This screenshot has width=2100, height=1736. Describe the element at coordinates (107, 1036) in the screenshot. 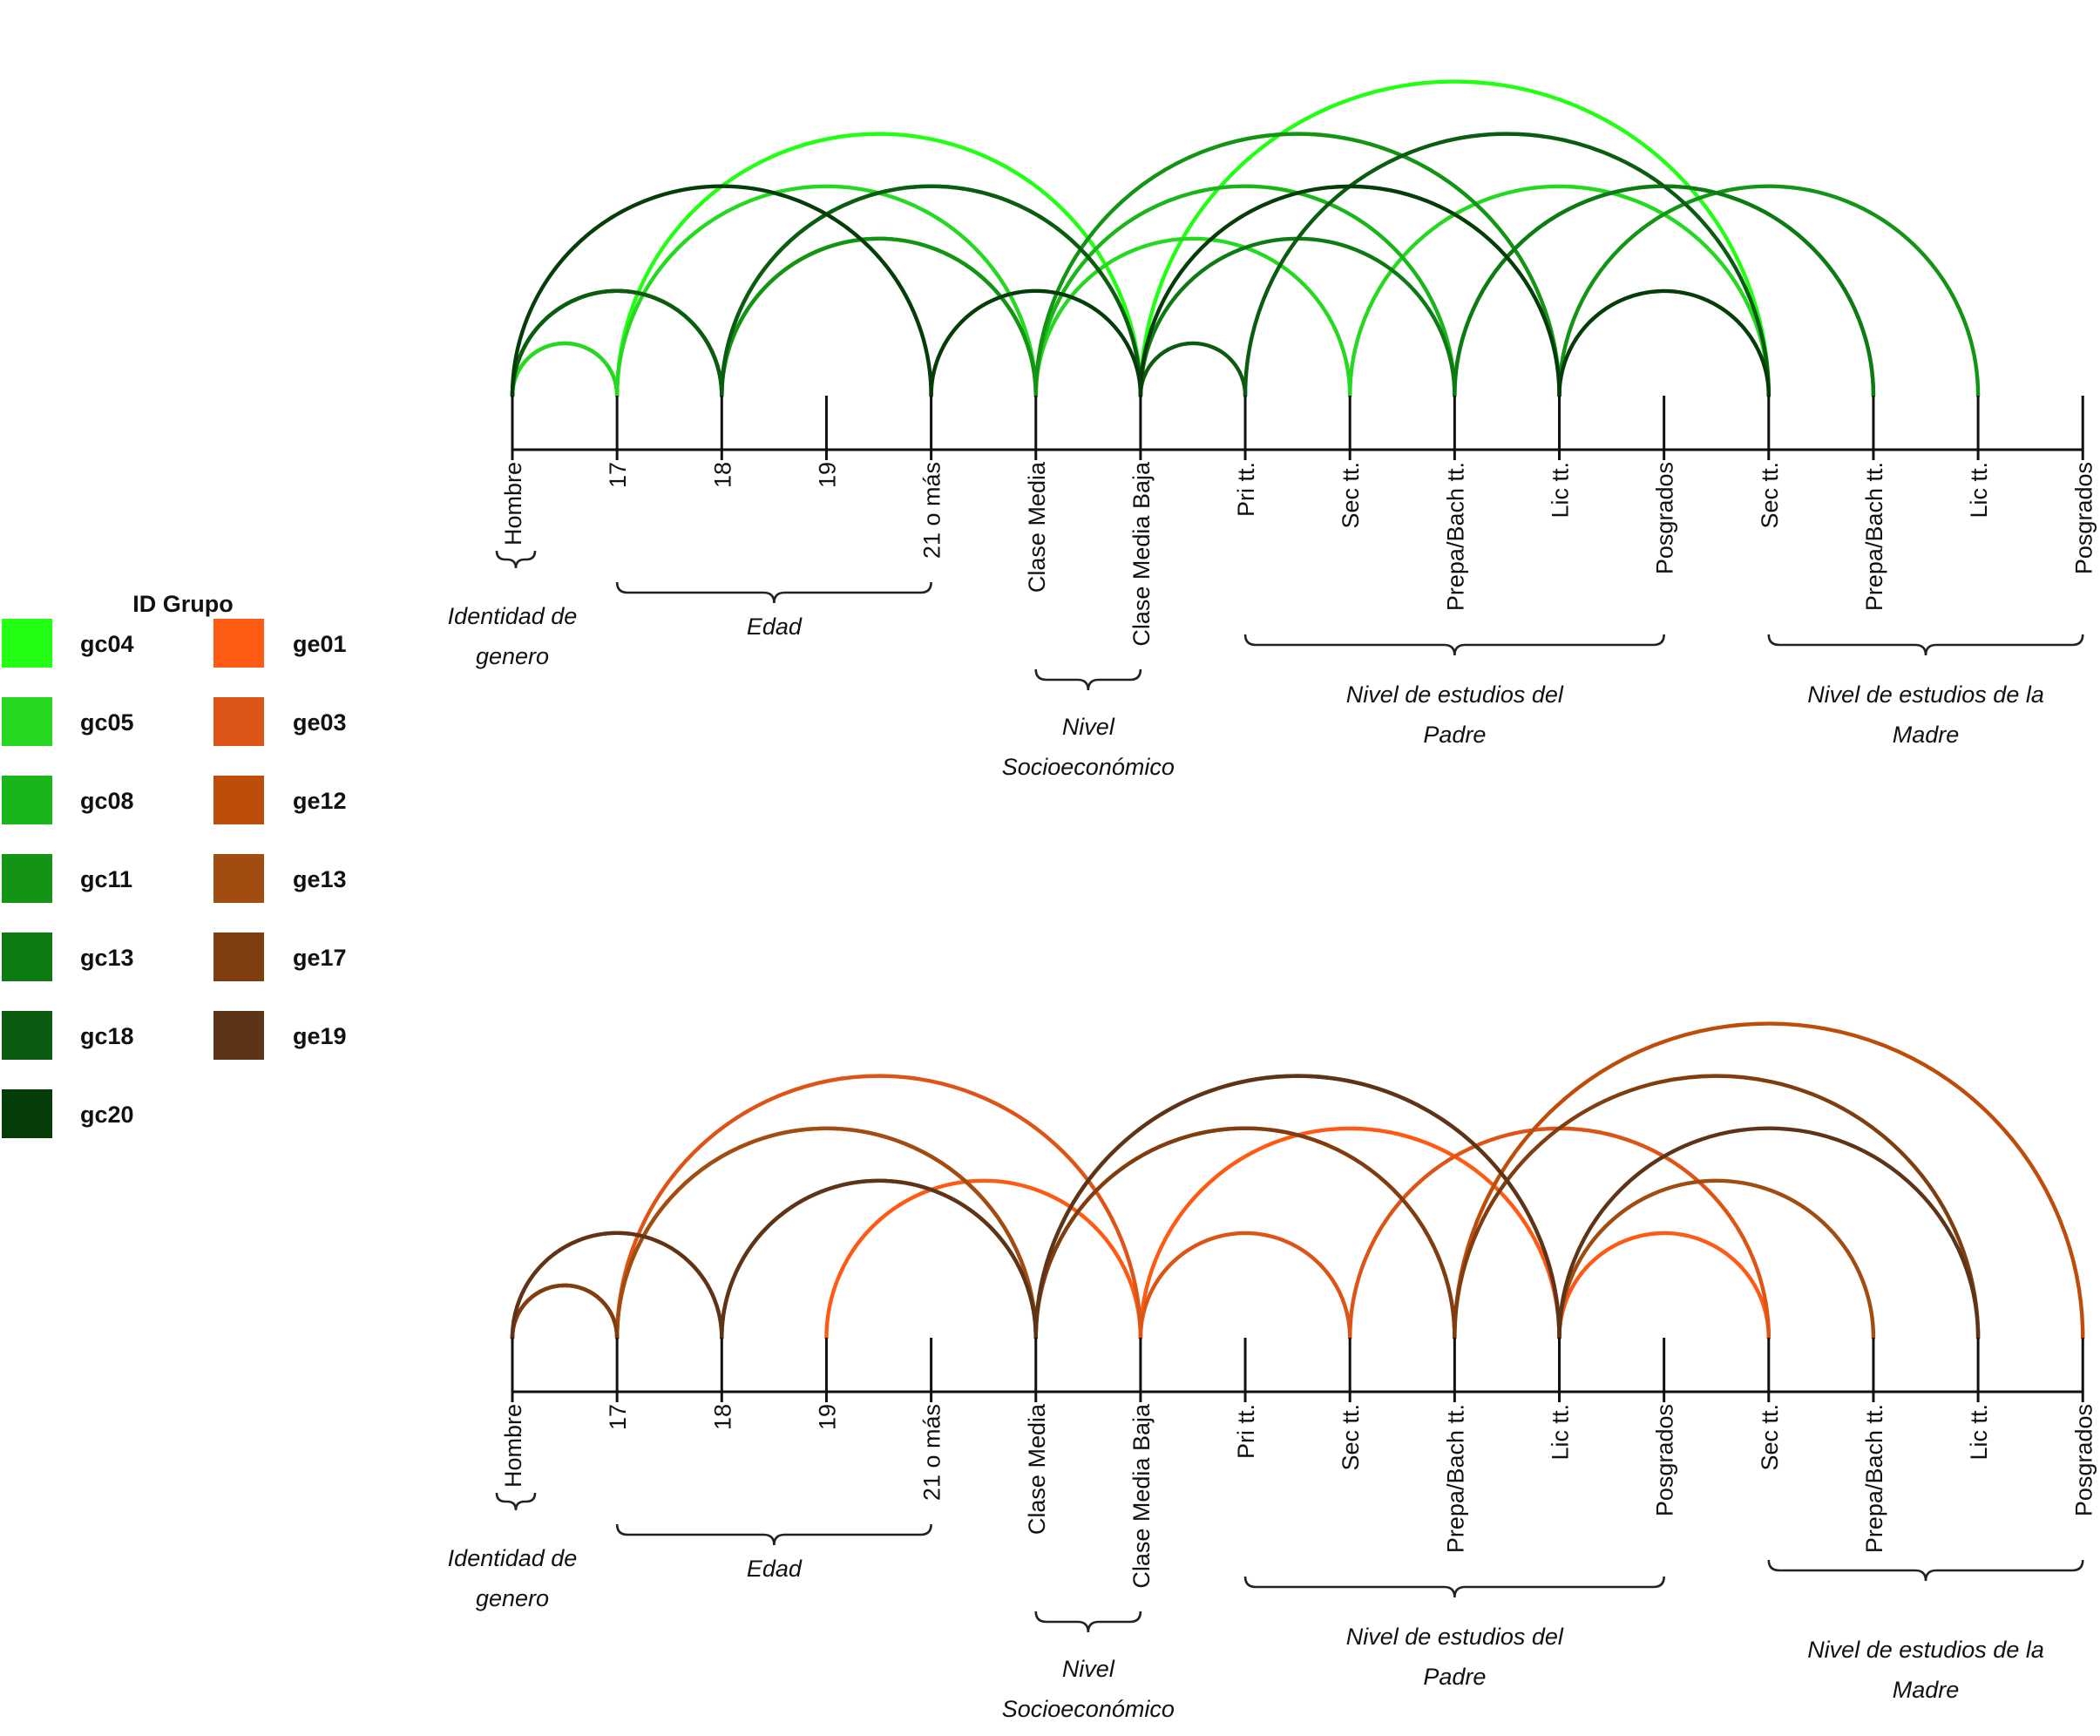

I see `legend-label-gc18: gc18` at that location.